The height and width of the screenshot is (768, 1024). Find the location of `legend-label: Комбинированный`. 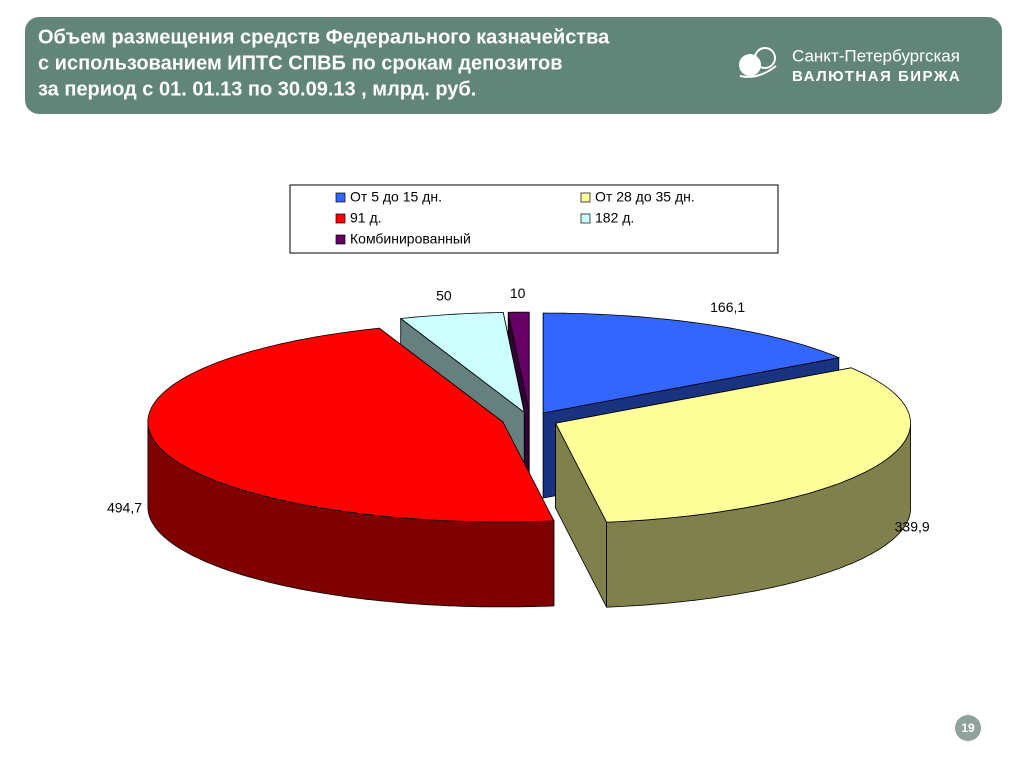

legend-label: Комбинированный is located at coordinates (410, 239).